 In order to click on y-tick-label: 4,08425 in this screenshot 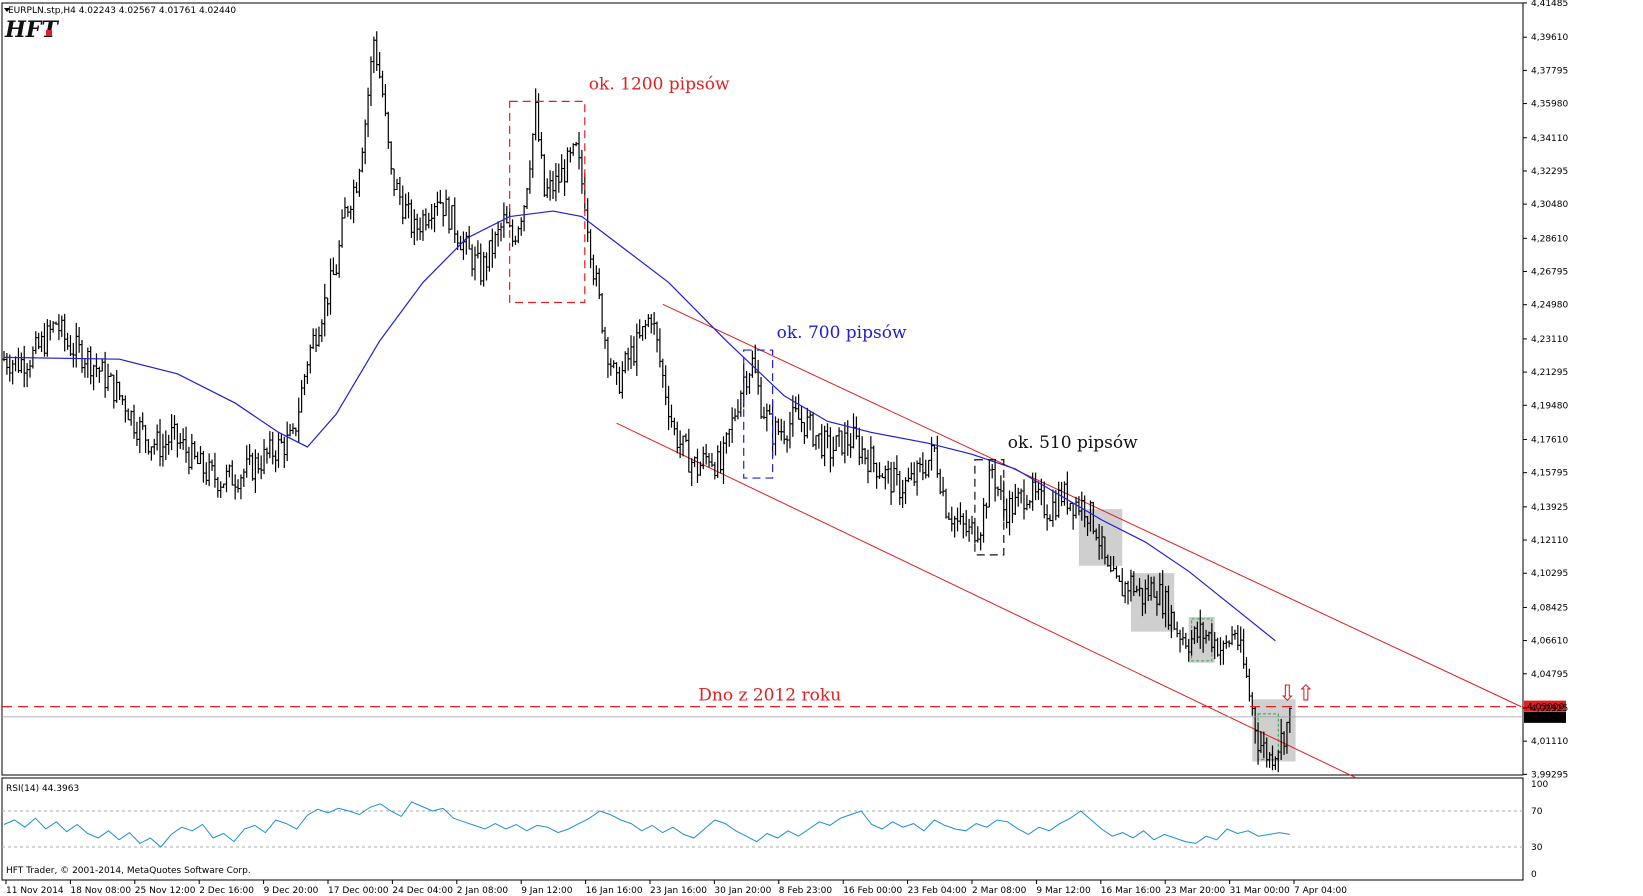, I will do `click(1549, 608)`.